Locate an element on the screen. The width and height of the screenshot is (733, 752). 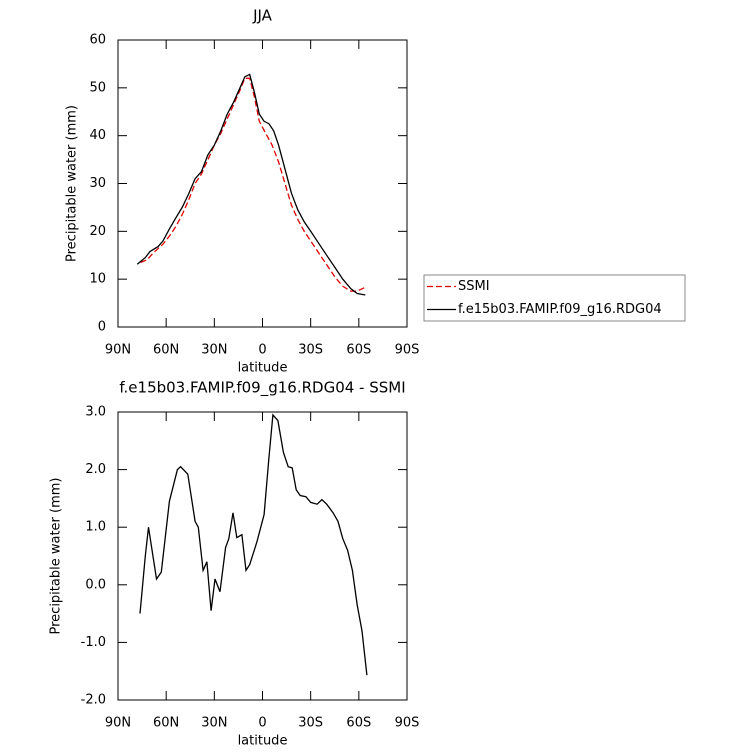
y-tick-label: 30 is located at coordinates (97, 183).